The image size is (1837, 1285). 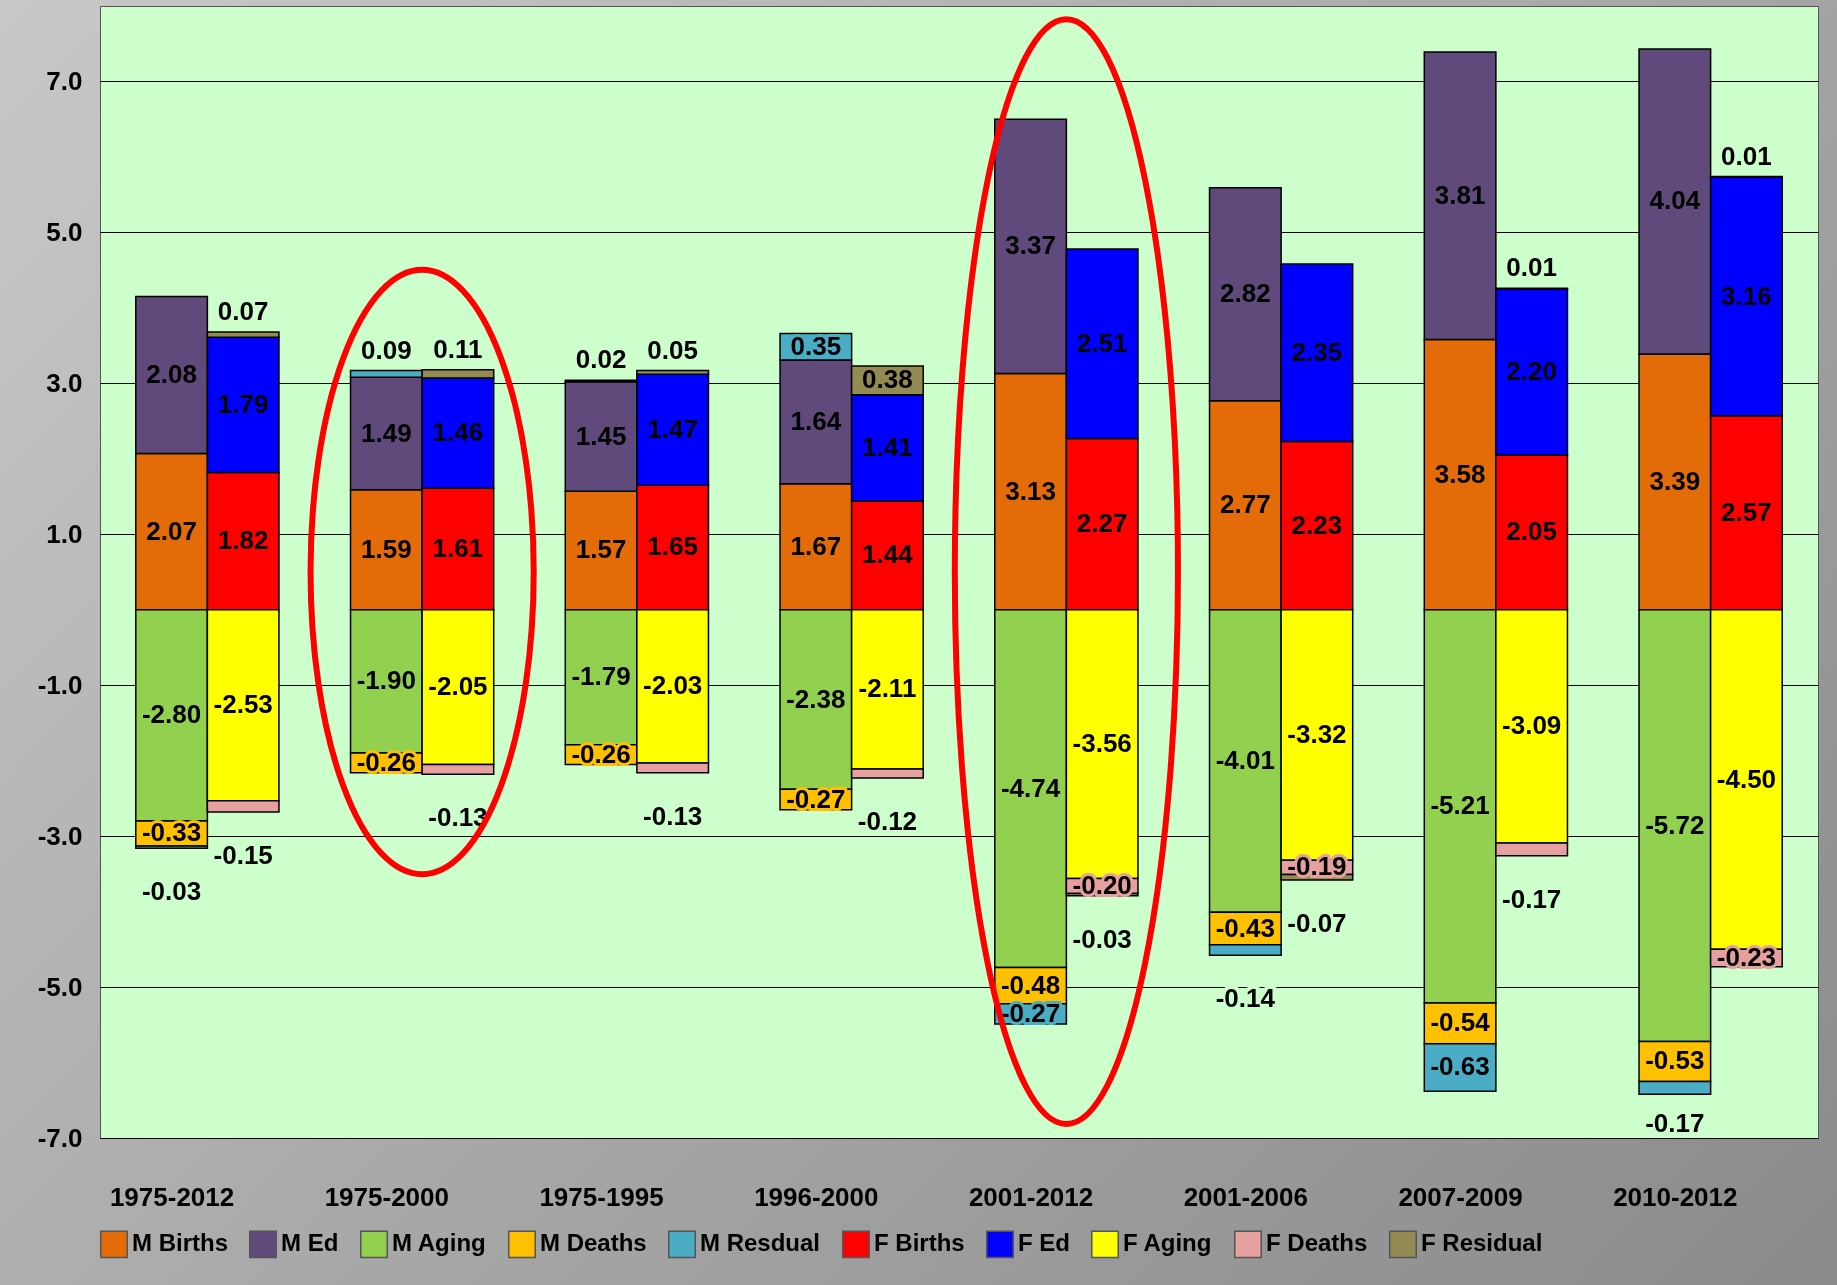 I want to click on data-label: 2.23, so click(x=1317, y=524).